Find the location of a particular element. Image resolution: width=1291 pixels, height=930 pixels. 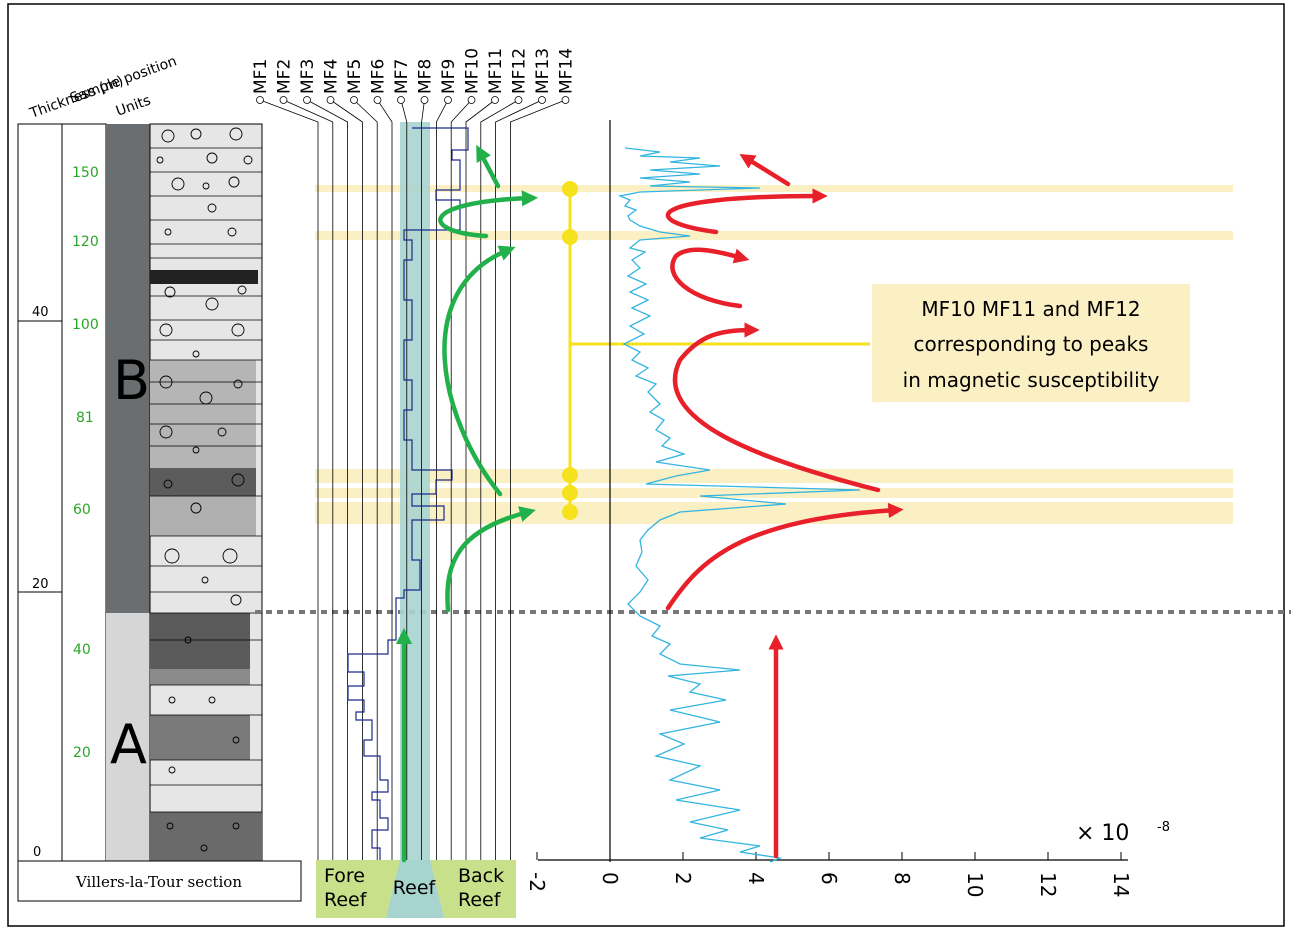

ms-axis-tick-label: 4 is located at coordinates (756, 878).